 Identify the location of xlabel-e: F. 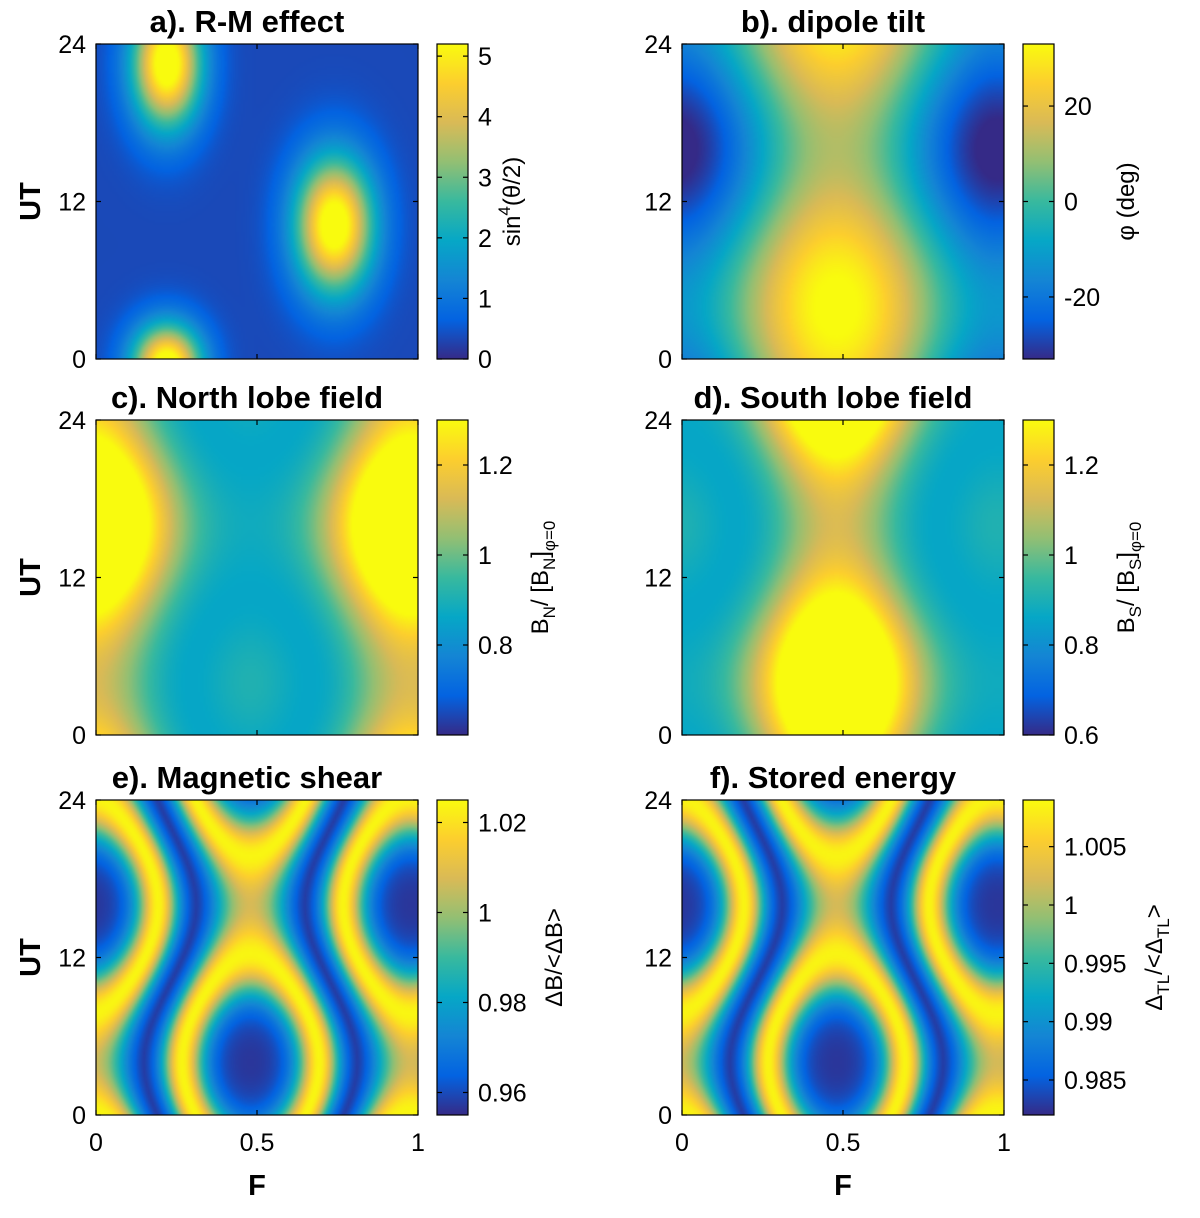
(257, 1186).